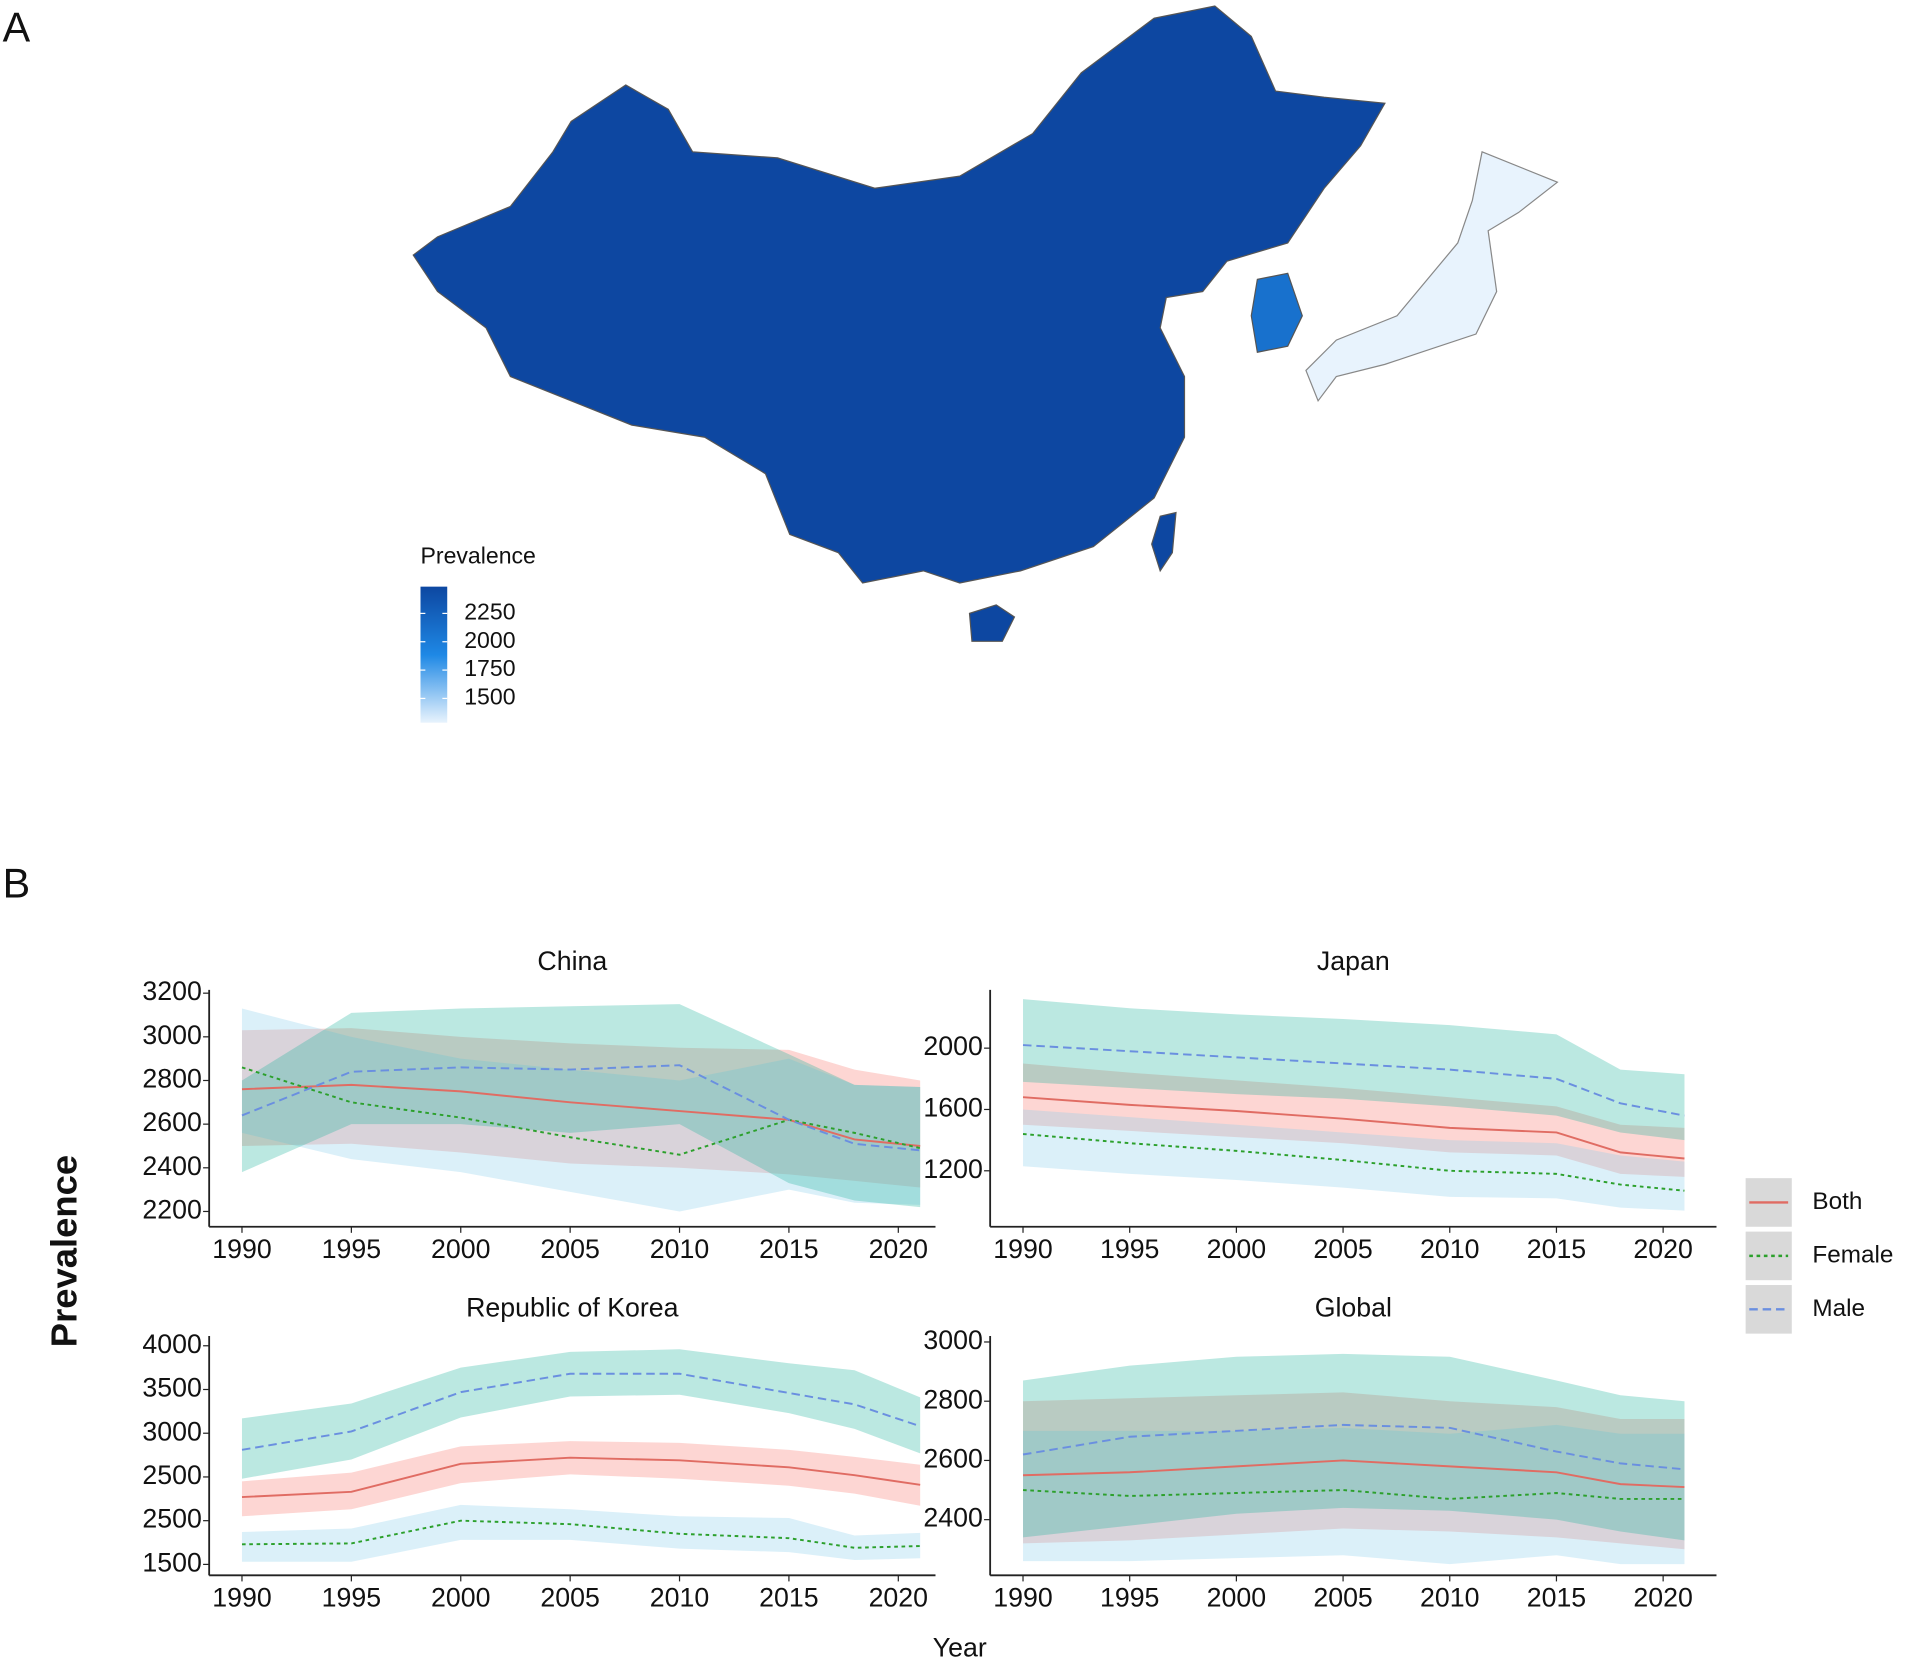  What do you see at coordinates (489, 668) in the screenshot?
I see `colorbar-label: 1750` at bounding box center [489, 668].